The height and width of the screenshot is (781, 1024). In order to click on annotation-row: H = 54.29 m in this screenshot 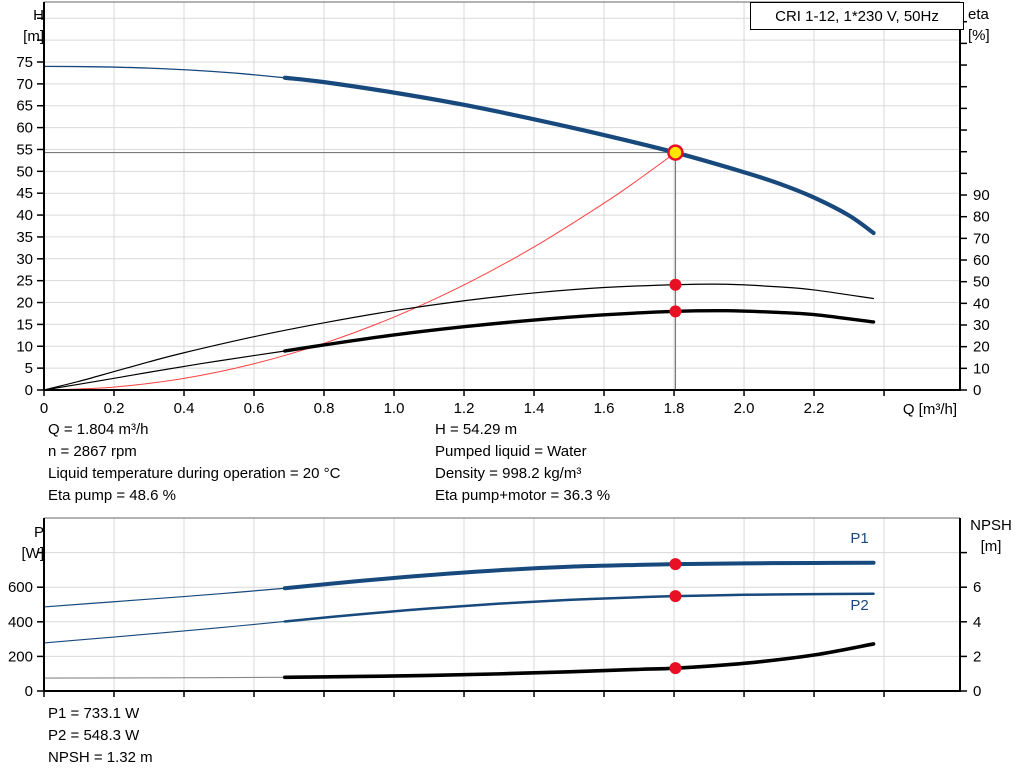, I will do `click(476, 429)`.